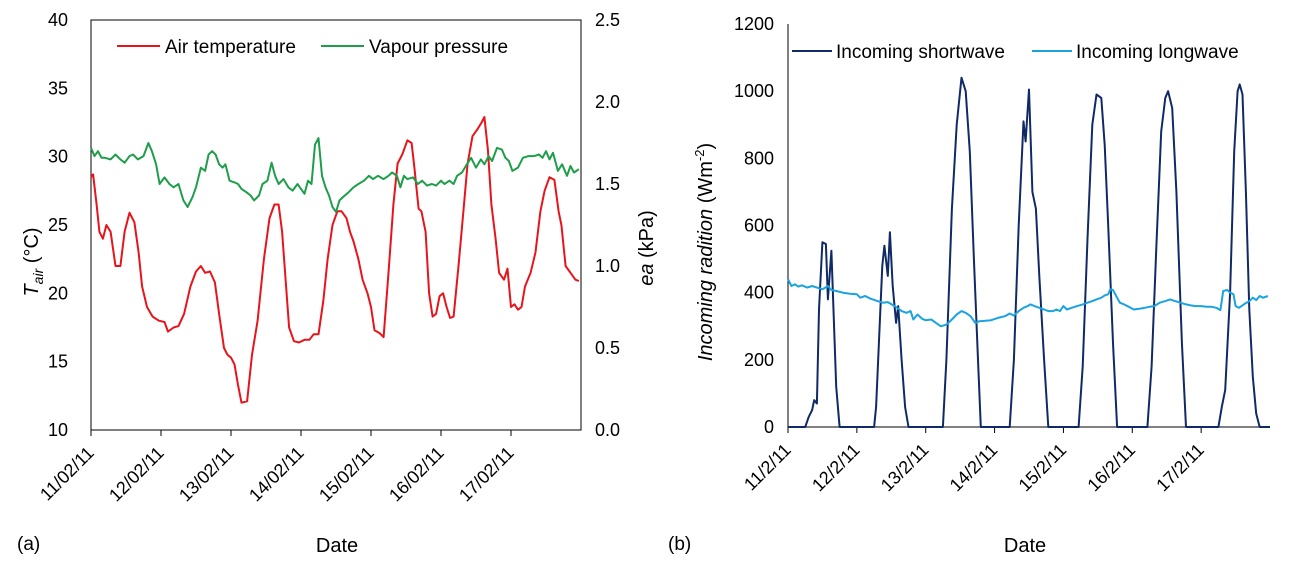  What do you see at coordinates (607, 20) in the screenshot?
I see `chart-a-right-y-tick-label: 2.5` at bounding box center [607, 20].